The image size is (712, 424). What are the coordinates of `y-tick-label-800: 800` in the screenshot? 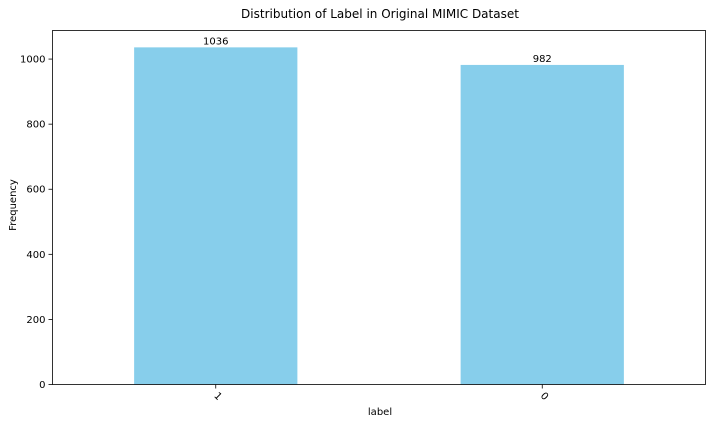 It's located at (35, 125).